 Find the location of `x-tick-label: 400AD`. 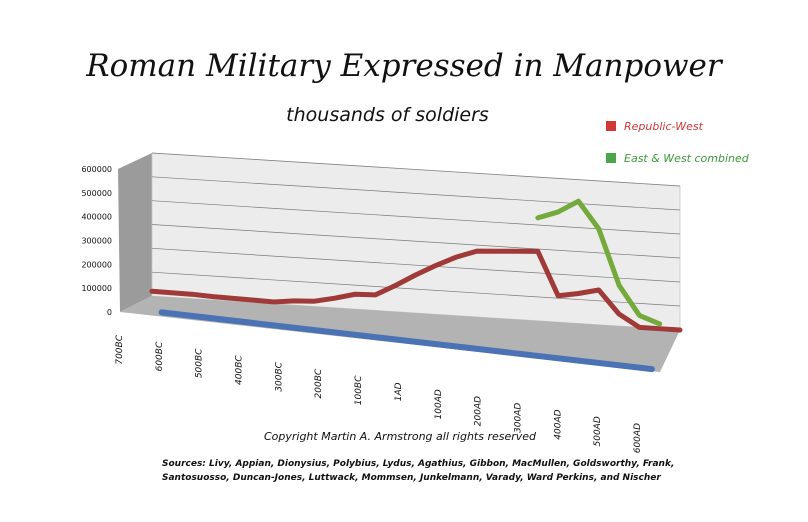

x-tick-label: 400AD is located at coordinates (558, 424).